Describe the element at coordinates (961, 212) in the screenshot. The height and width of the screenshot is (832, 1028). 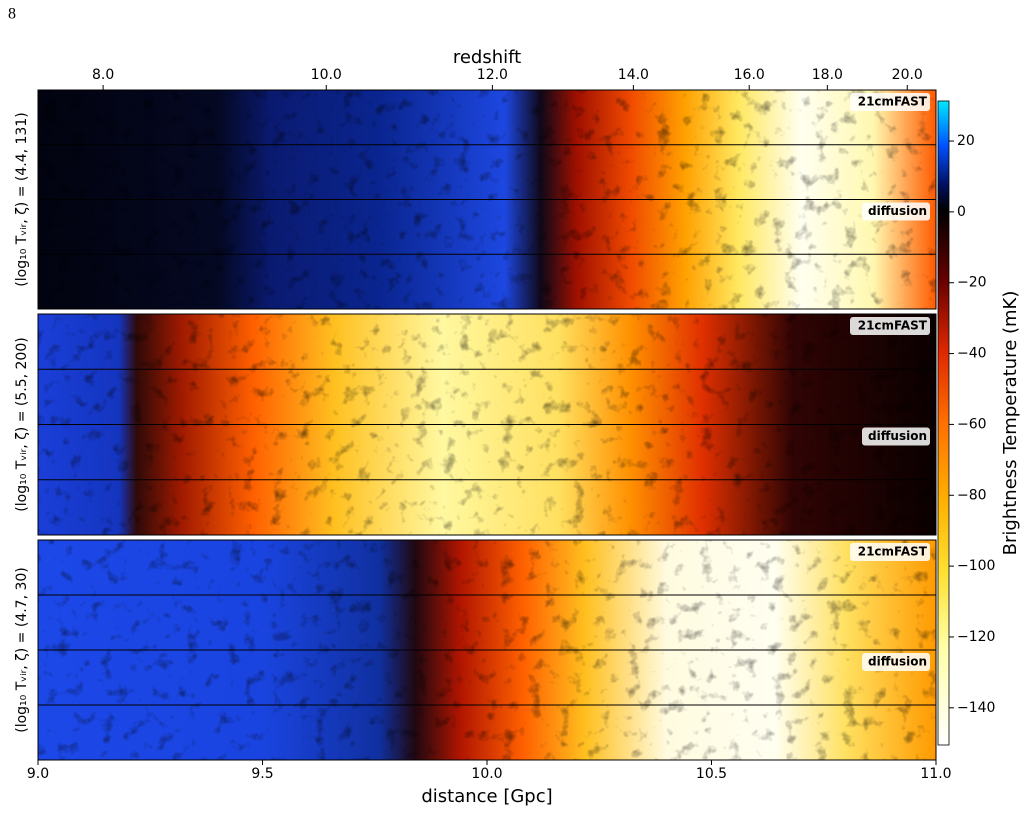
I see `colorbar-tick-label: 0` at that location.